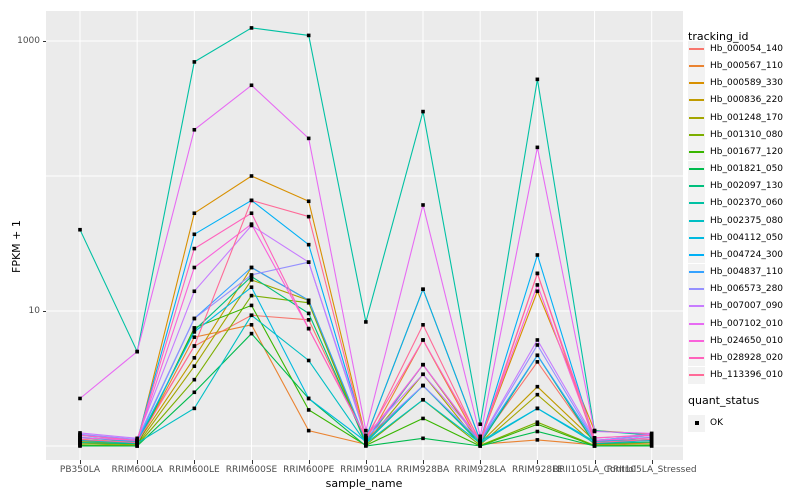 This screenshot has width=800, height=500. I want to click on legend-item-label: Hb_000567_110, so click(747, 66).